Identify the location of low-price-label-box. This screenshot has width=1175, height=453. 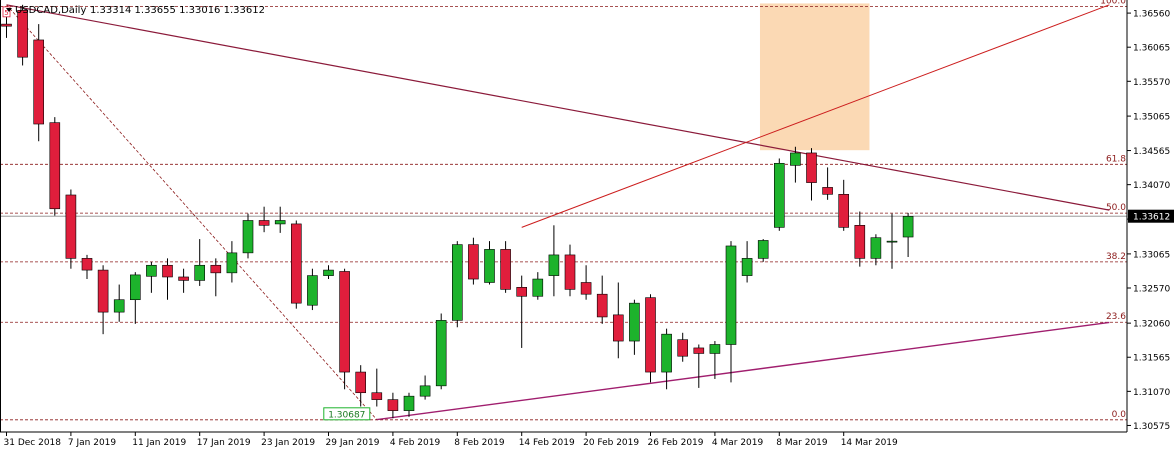
(347, 414).